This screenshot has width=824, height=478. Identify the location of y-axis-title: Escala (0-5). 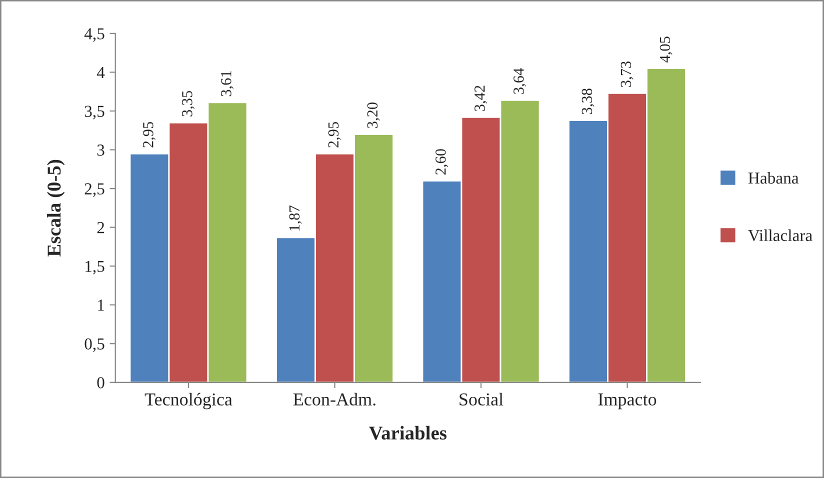
(56, 208).